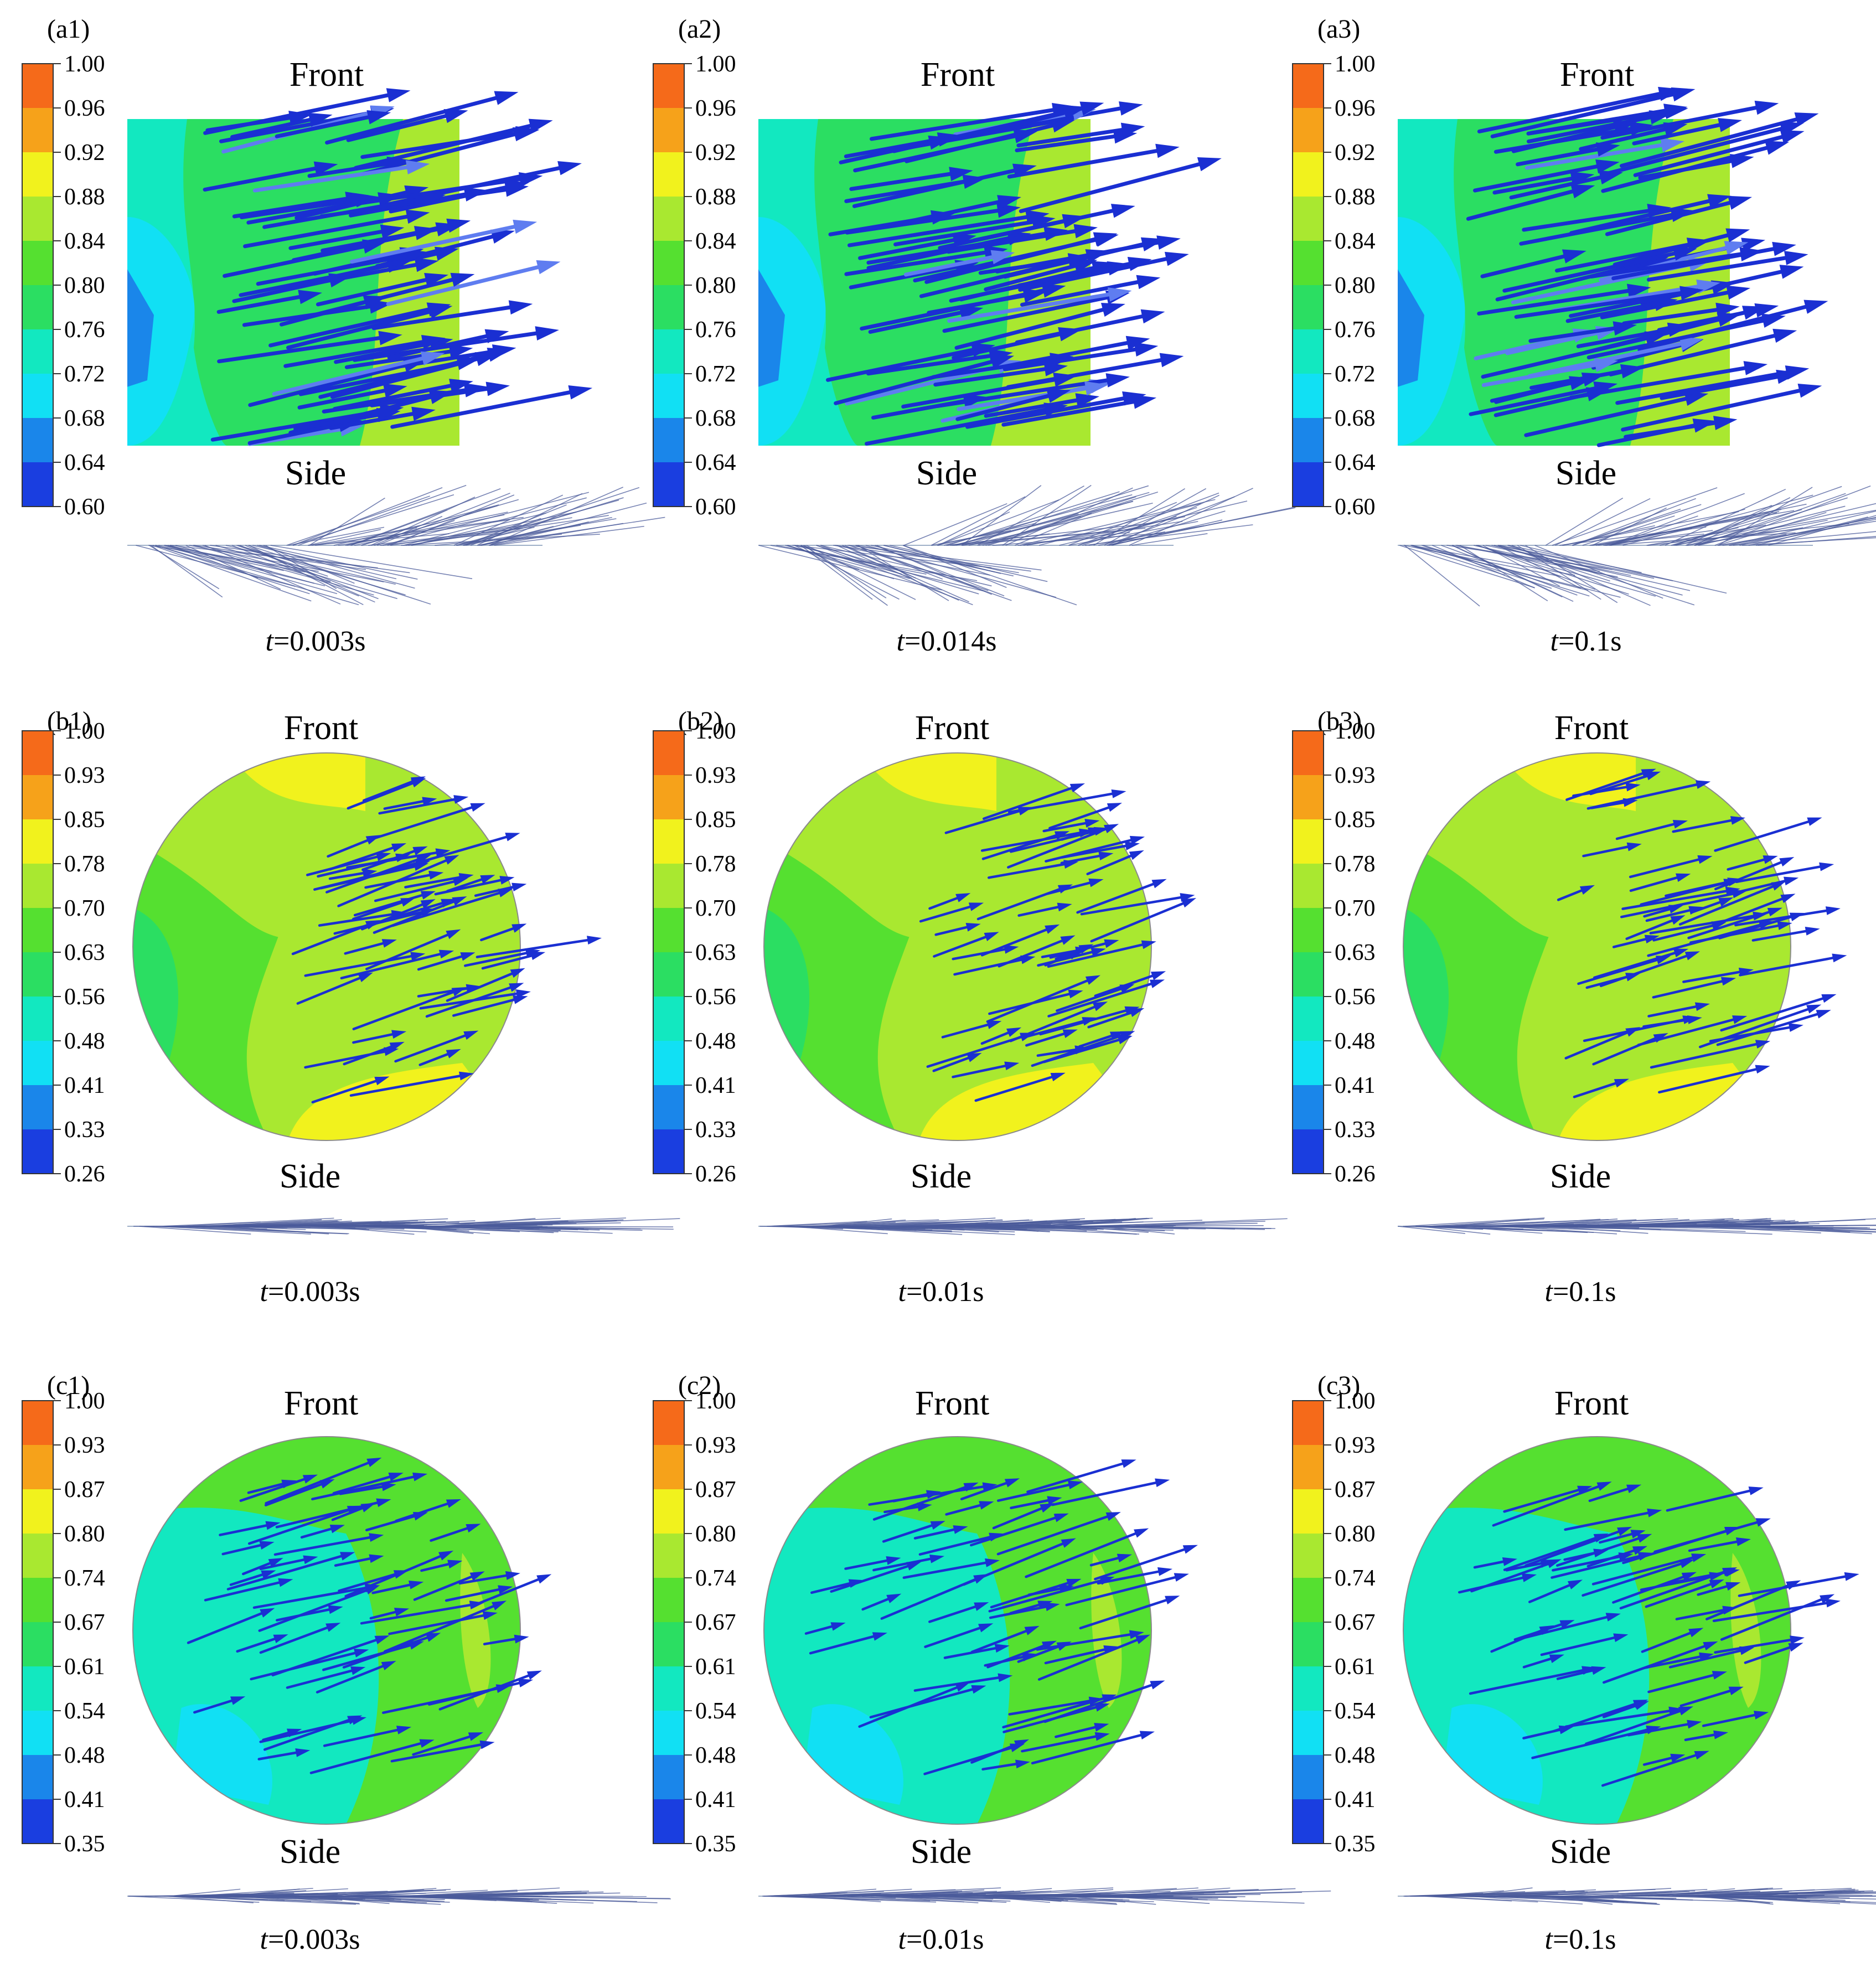 Image resolution: width=1876 pixels, height=1972 pixels. I want to click on colorbar-tick-label: 0.48, so click(84, 1755).